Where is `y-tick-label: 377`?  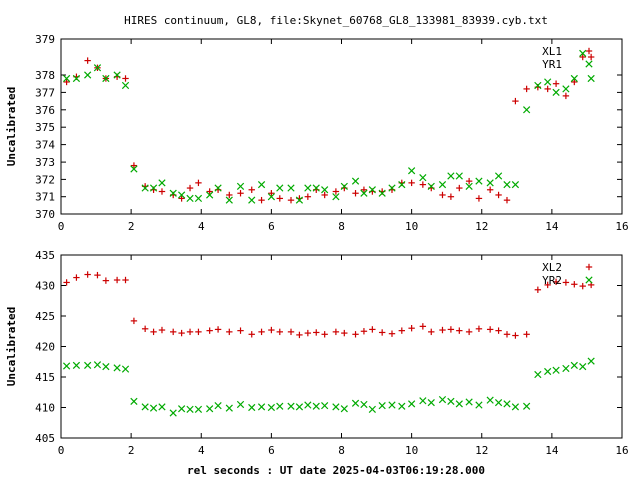
y-tick-label: 377 is located at coordinates (45, 92).